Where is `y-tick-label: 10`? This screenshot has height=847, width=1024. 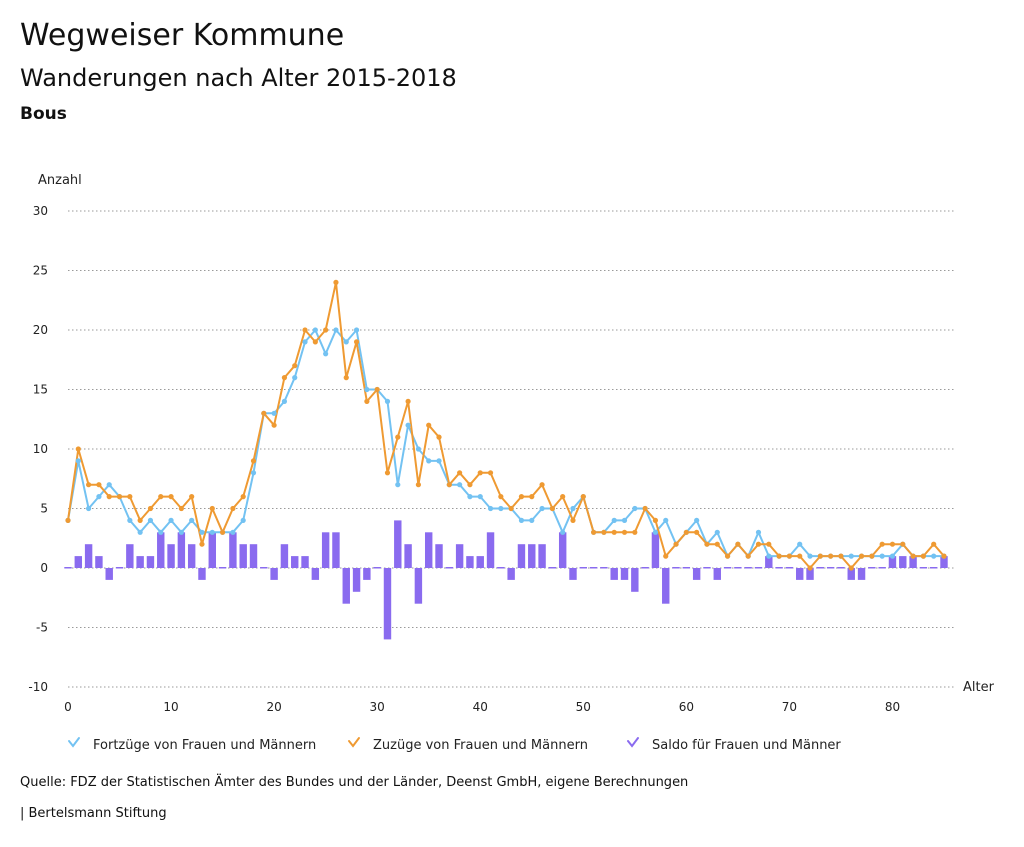 y-tick-label: 10 is located at coordinates (40, 449).